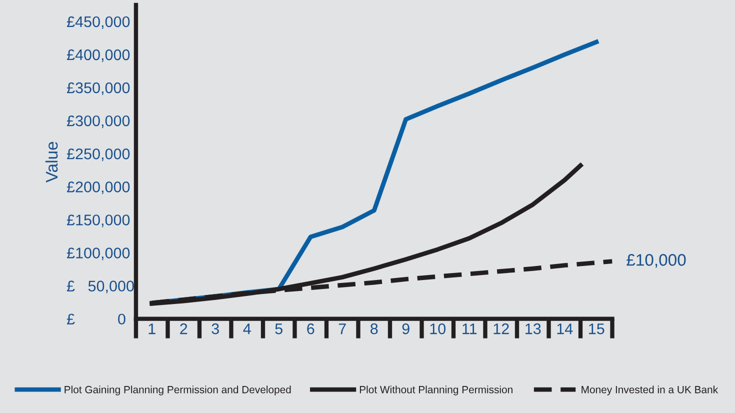 This screenshot has width=735, height=413. What do you see at coordinates (100, 287) in the screenshot?
I see `y-tick-label: £ 50,000` at bounding box center [100, 287].